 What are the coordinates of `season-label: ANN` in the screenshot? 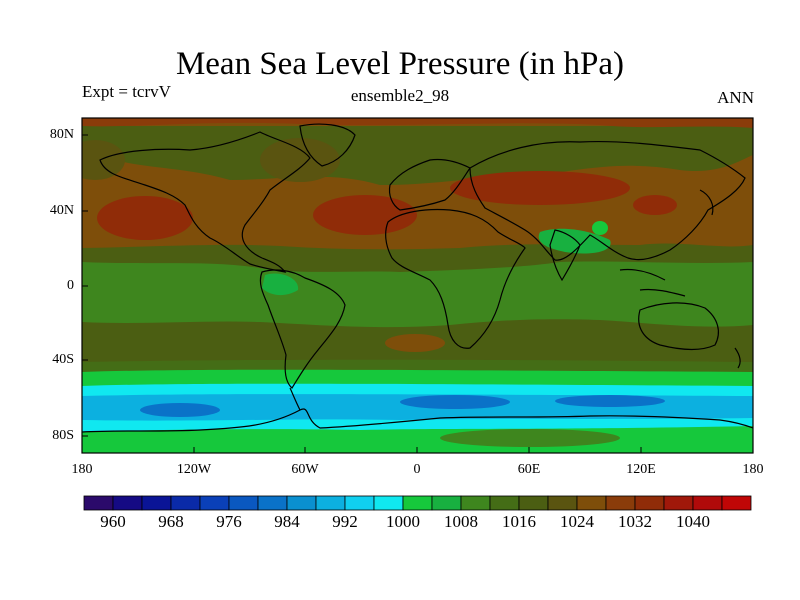 It's located at (735, 97).